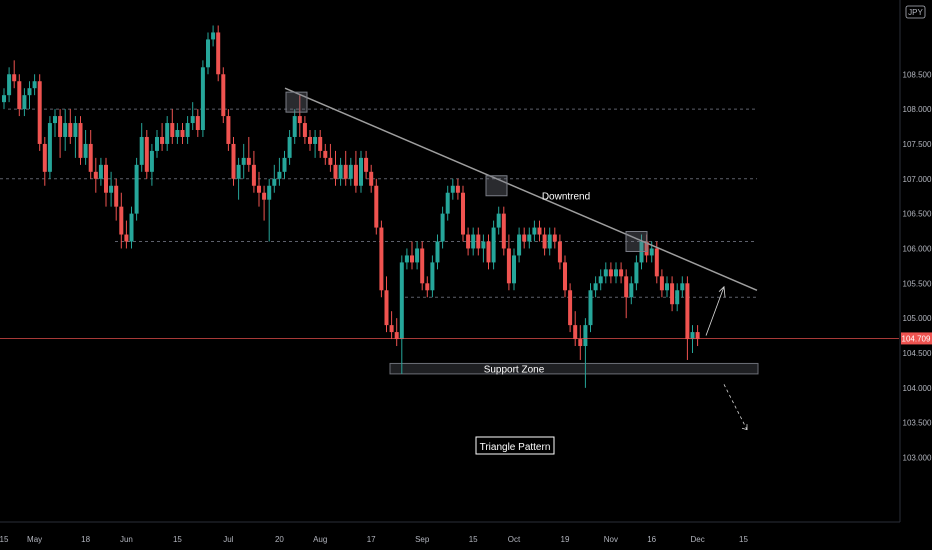 This screenshot has width=932, height=550. I want to click on y-tick-label: 106.500, so click(917, 214).